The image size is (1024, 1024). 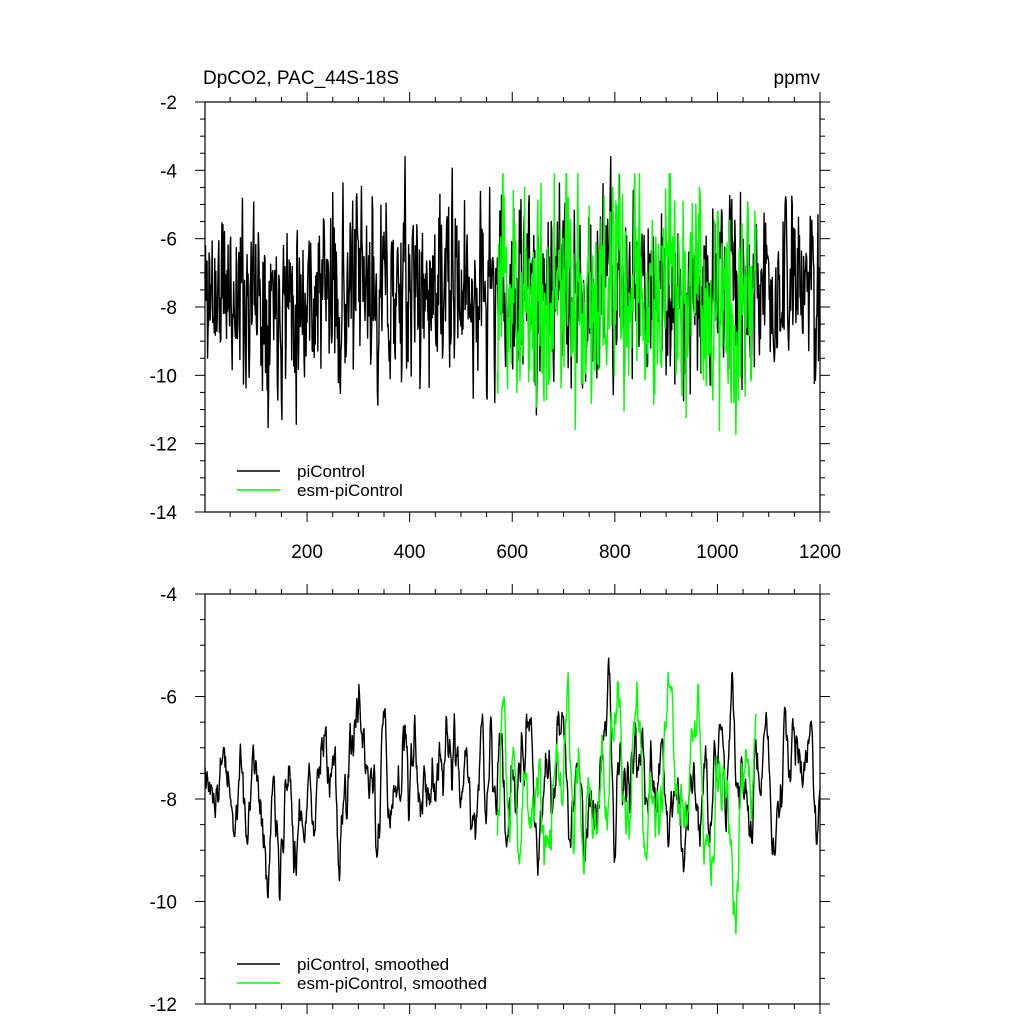 What do you see at coordinates (820, 552) in the screenshot?
I see `x-tick-label: 1200` at bounding box center [820, 552].